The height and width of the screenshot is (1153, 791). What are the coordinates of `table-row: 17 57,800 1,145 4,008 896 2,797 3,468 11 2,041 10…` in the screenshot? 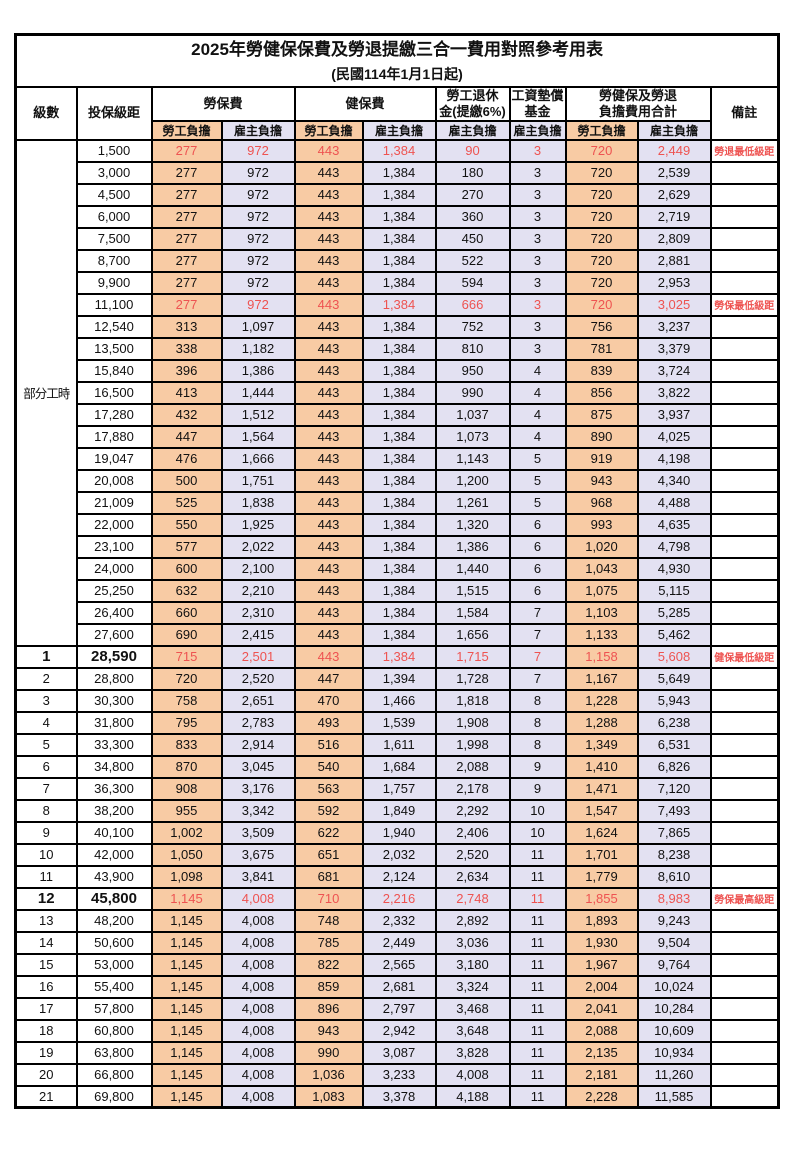 It's located at (397, 1008).